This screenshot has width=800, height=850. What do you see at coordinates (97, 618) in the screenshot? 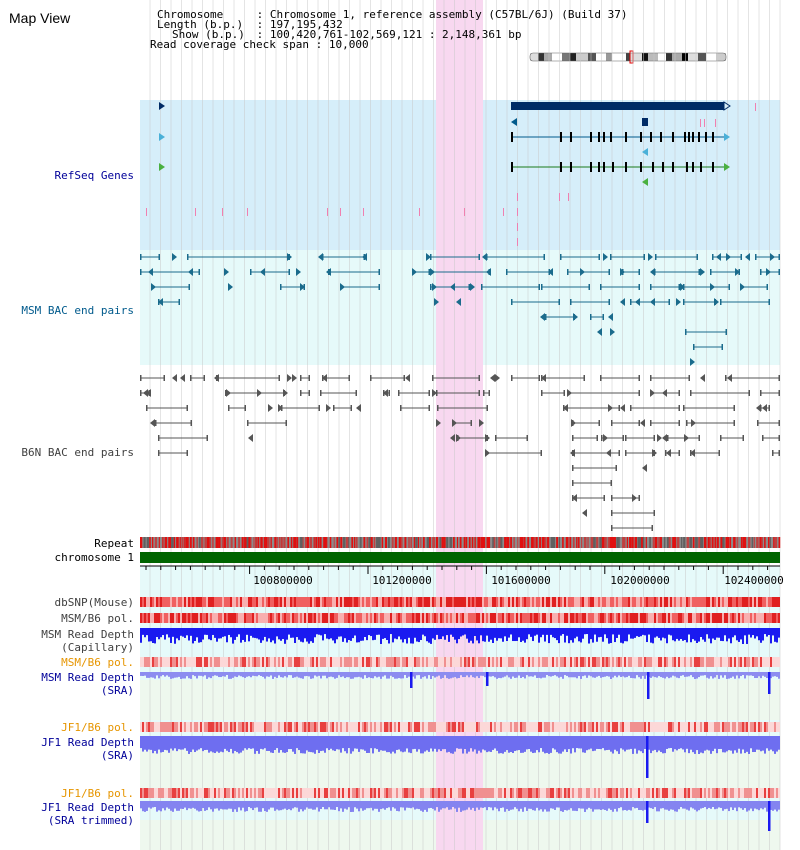
I see `track-label-msm-b6-pol: MSM/B6 pol.` at bounding box center [97, 618].